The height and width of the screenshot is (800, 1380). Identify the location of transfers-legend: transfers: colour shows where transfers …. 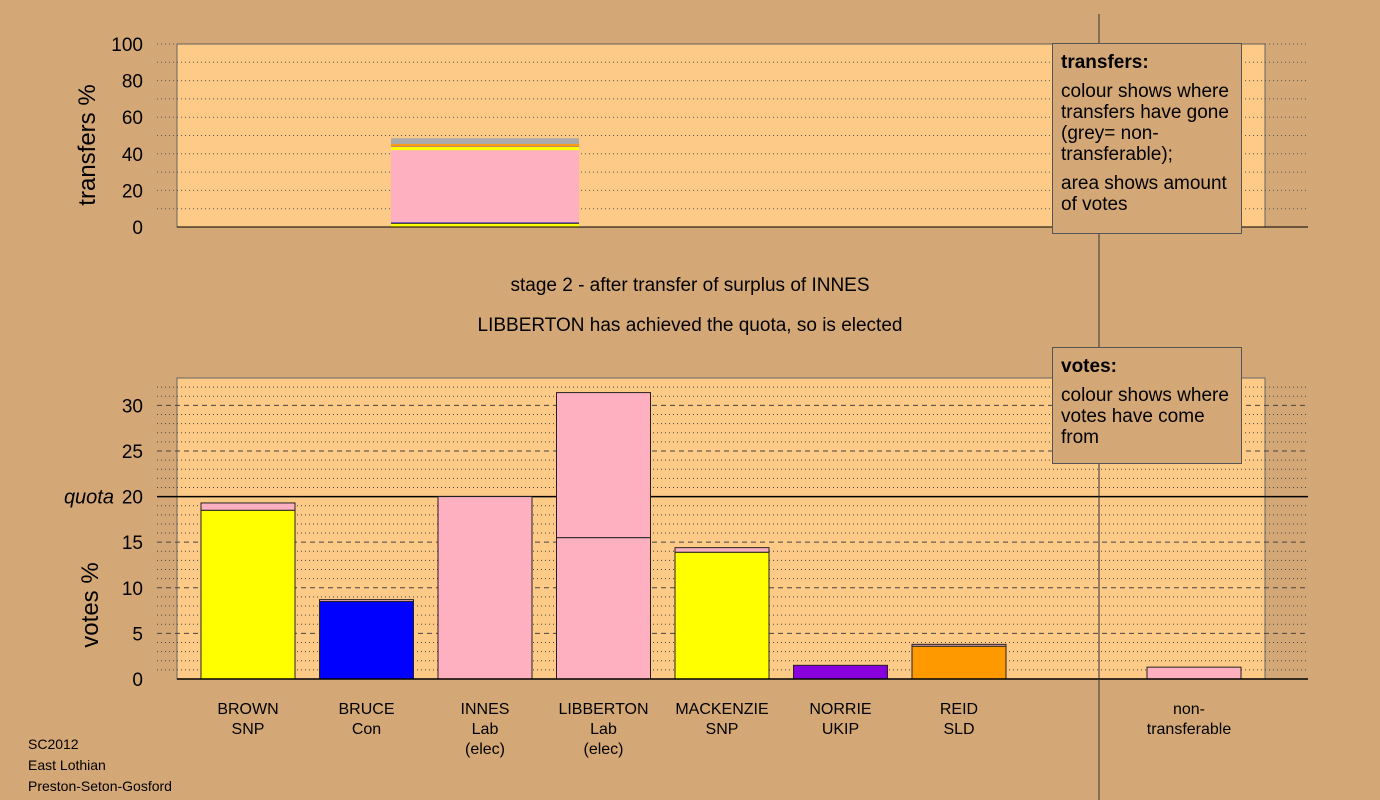
(1147, 138).